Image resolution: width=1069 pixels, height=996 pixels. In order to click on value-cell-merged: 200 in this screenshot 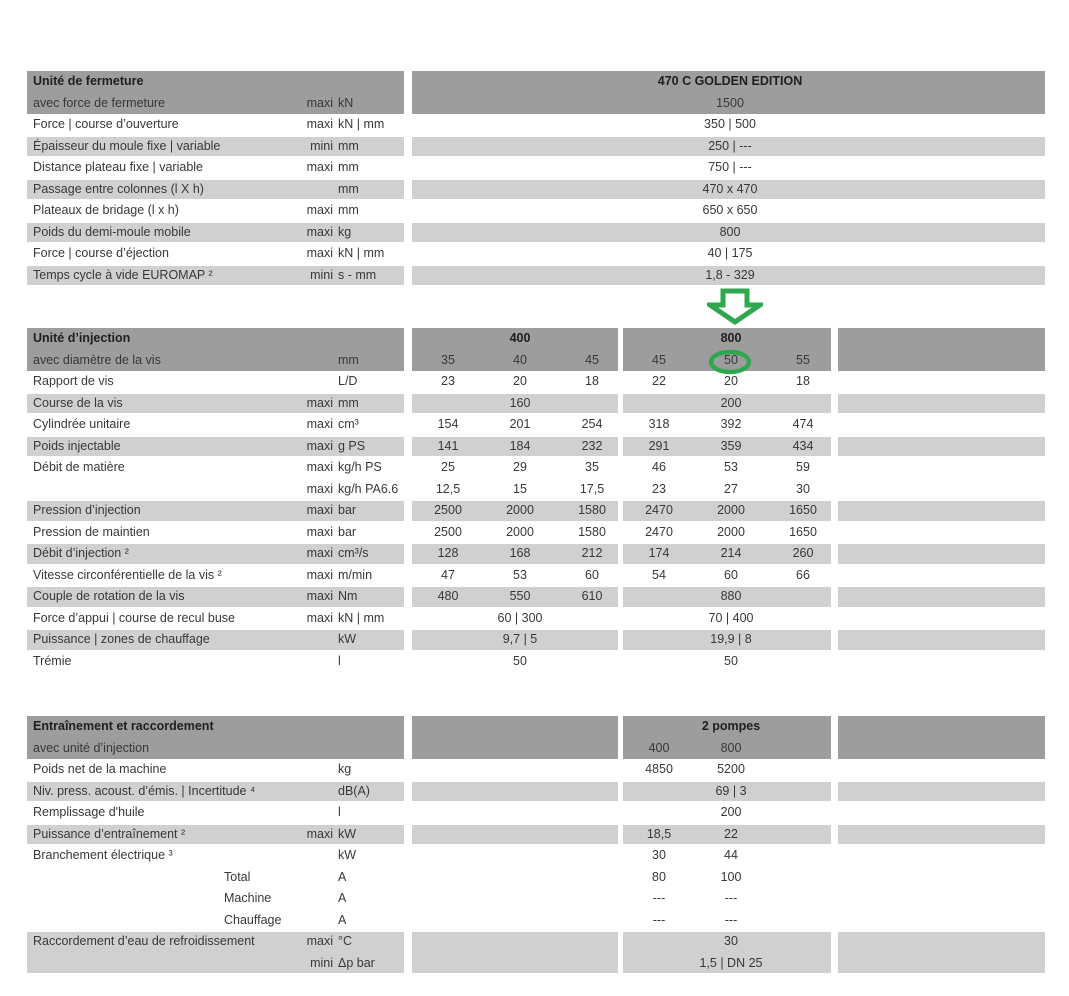, I will do `click(731, 402)`.